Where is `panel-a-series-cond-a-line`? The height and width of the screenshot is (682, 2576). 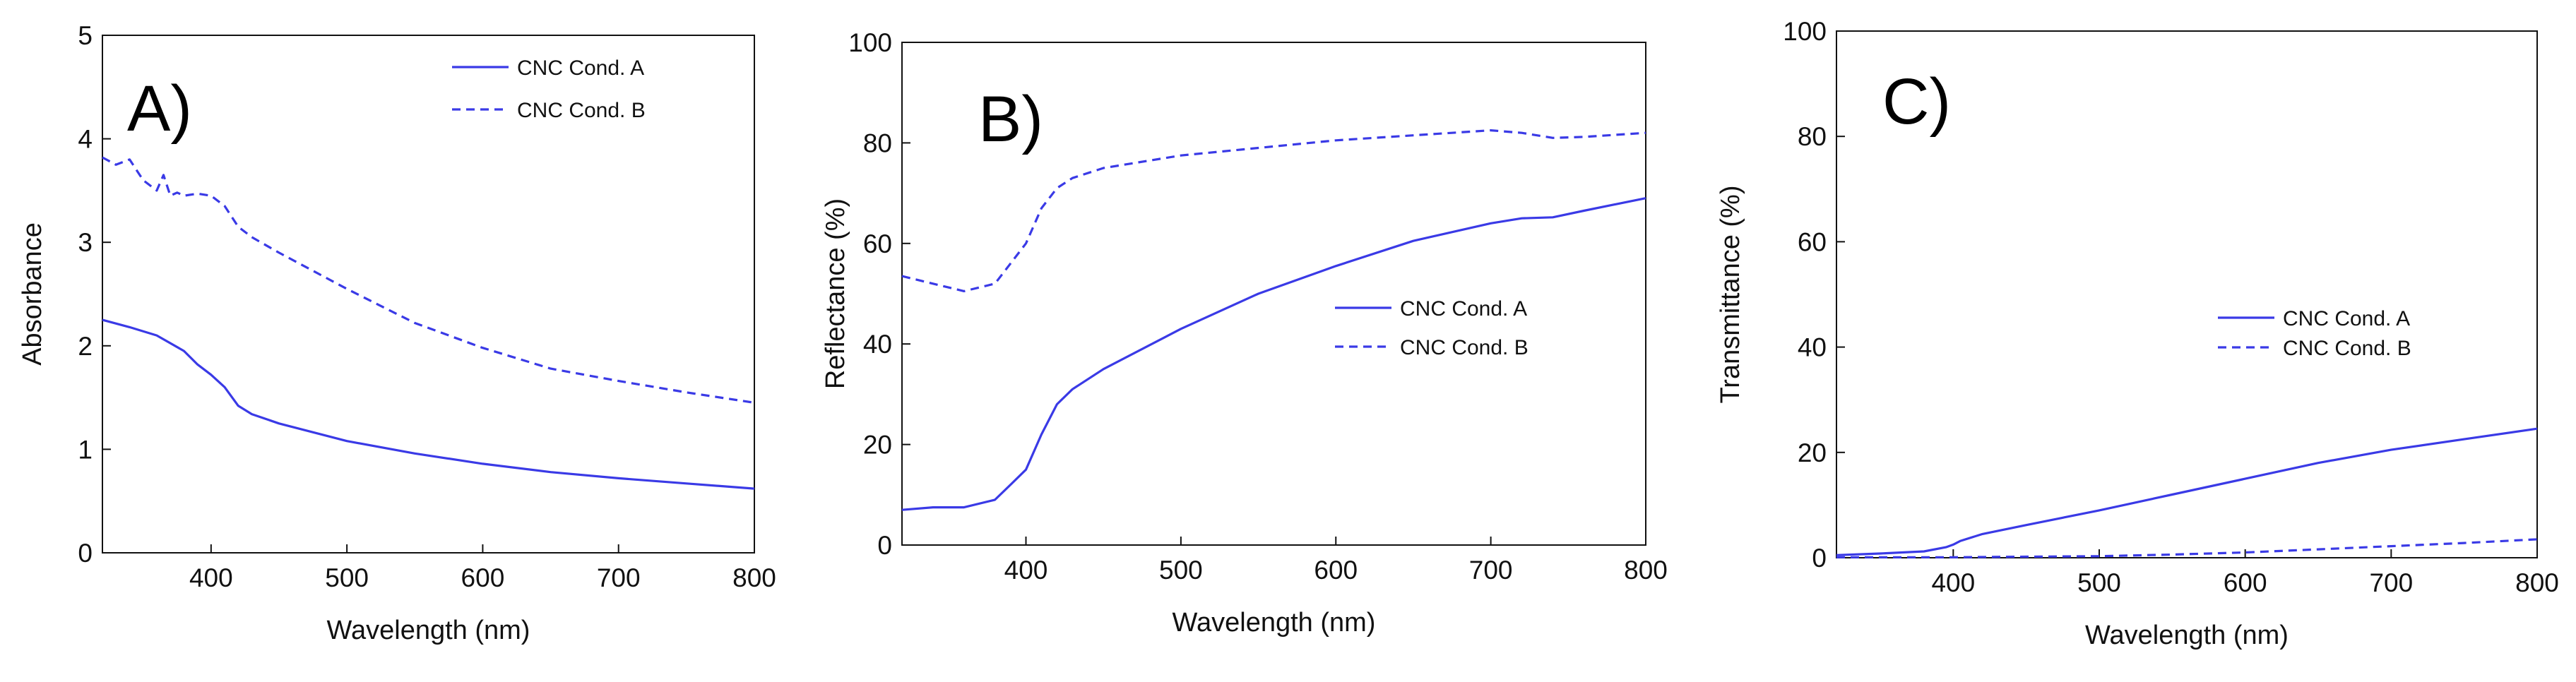 panel-a-series-cond-a-line is located at coordinates (428, 404).